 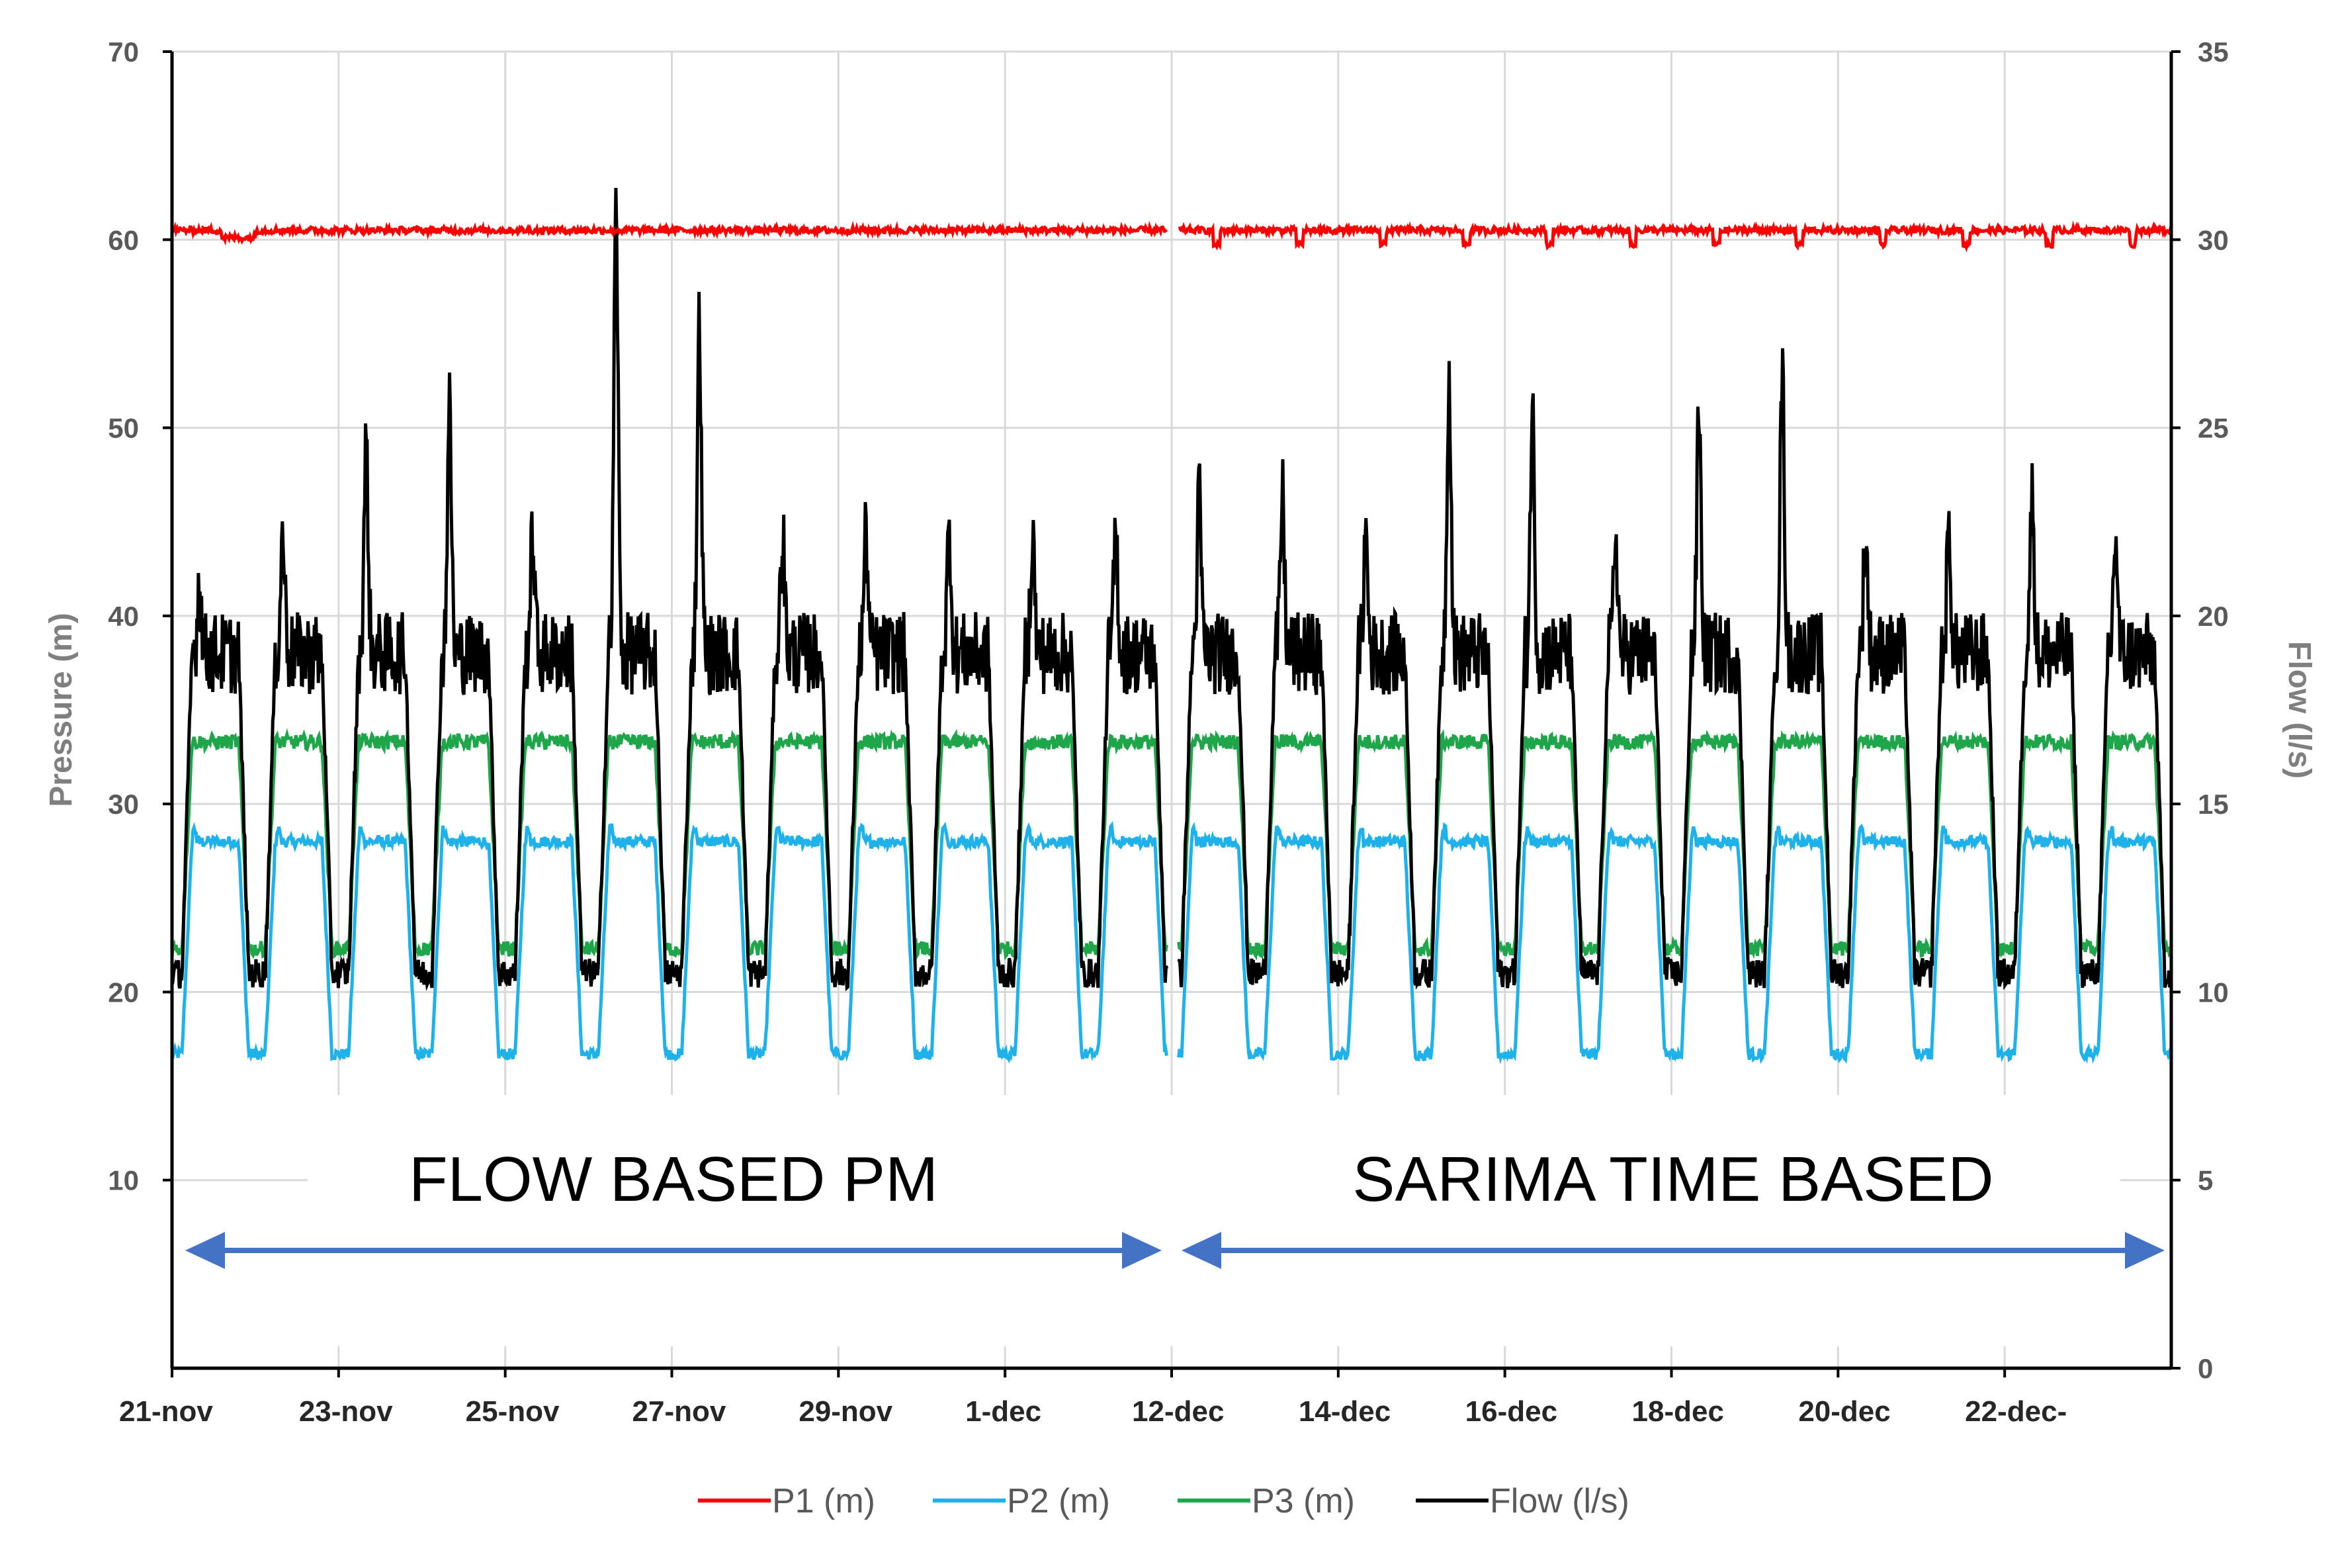 What do you see at coordinates (1214, 1220) in the screenshot?
I see `annotation-panel` at bounding box center [1214, 1220].